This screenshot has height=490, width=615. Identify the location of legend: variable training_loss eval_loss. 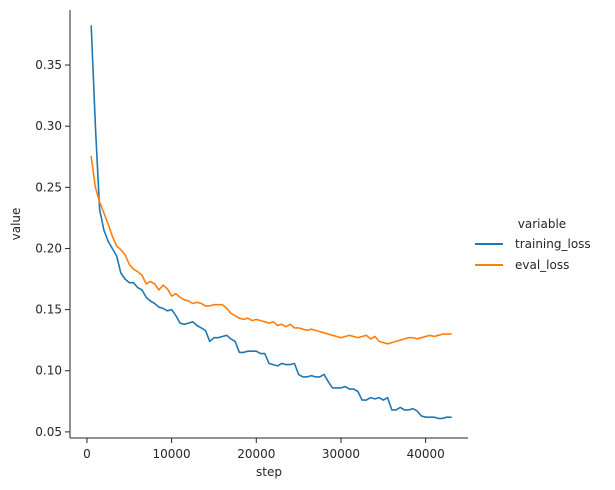
(533, 244).